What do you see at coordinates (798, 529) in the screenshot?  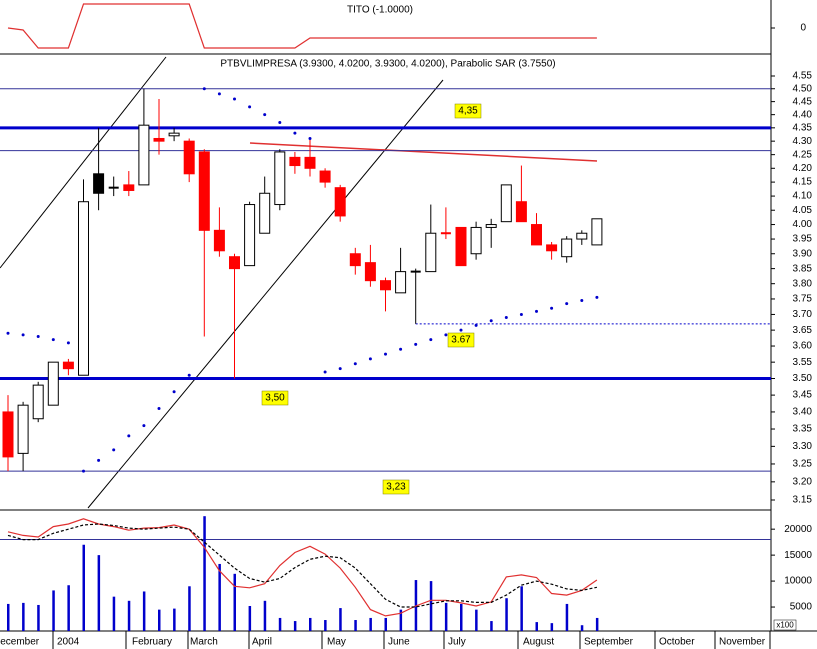 I see `y-tick-label: 20000` at bounding box center [798, 529].